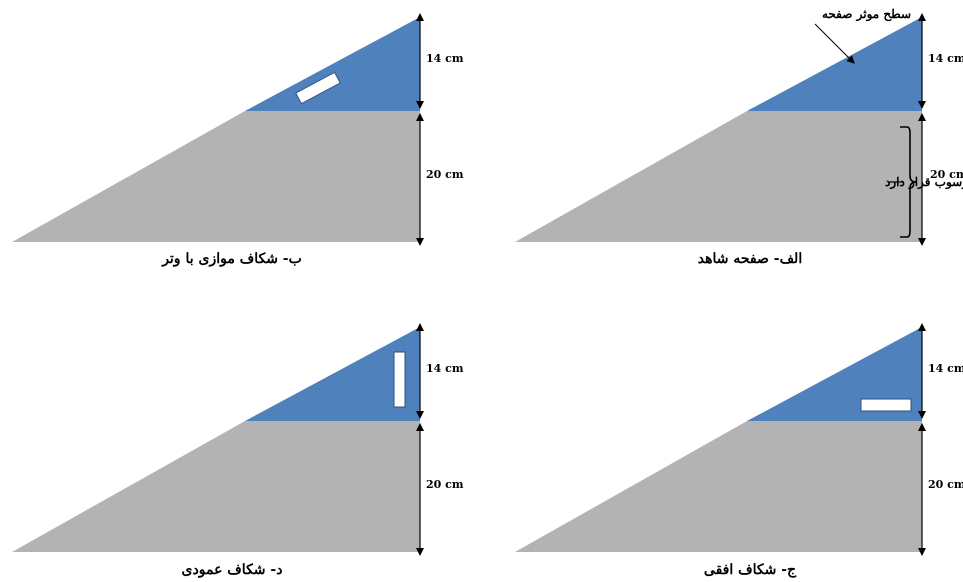 This screenshot has width=963, height=582. What do you see at coordinates (318, 88) in the screenshot?
I see `slot-parallel` at bounding box center [318, 88].